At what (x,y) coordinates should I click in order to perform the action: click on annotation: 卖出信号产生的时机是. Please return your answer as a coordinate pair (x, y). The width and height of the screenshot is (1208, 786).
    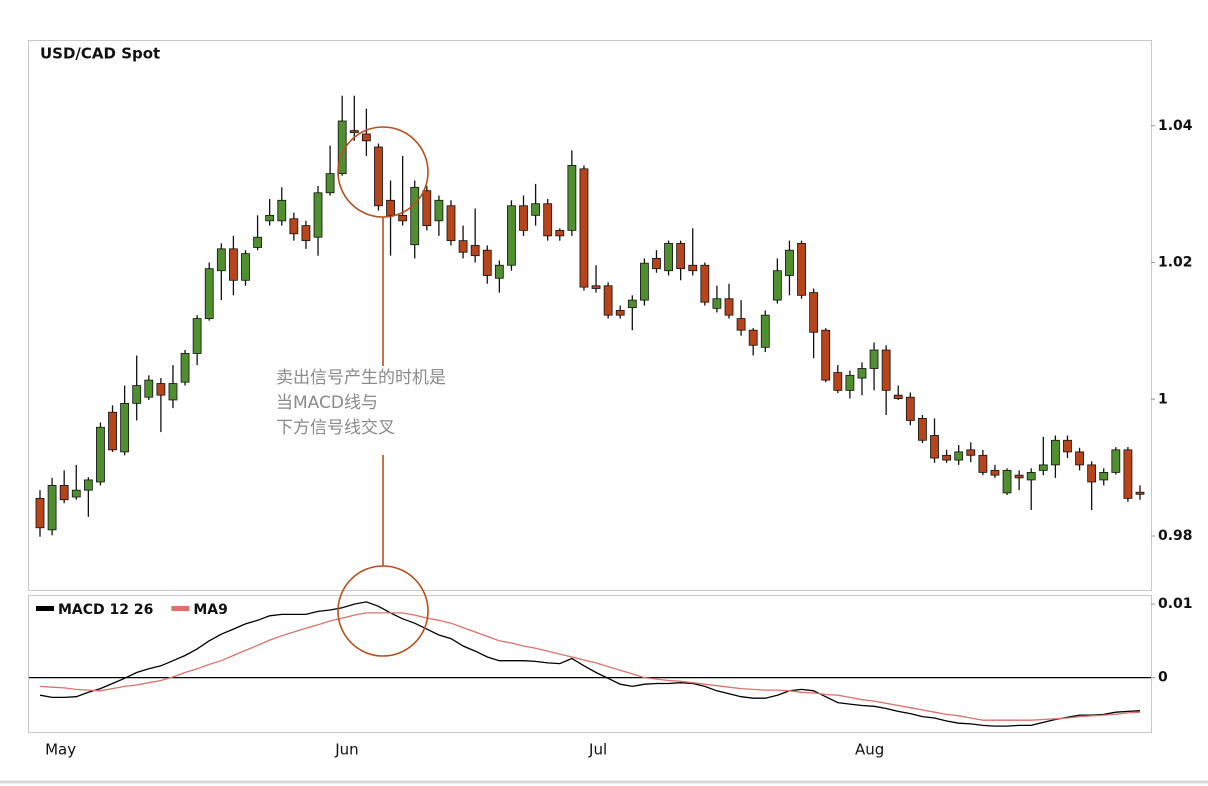
    Looking at the image, I should click on (361, 378).